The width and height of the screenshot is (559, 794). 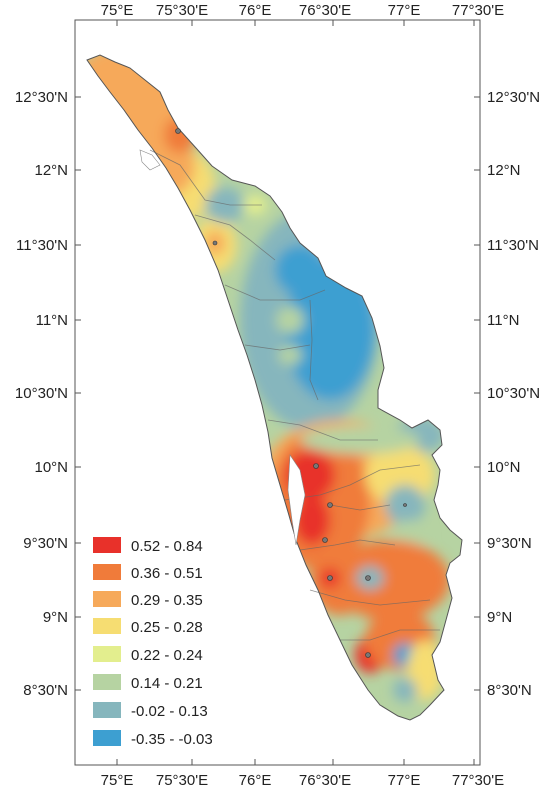 I want to click on zone-central-green, so click(x=290, y=320).